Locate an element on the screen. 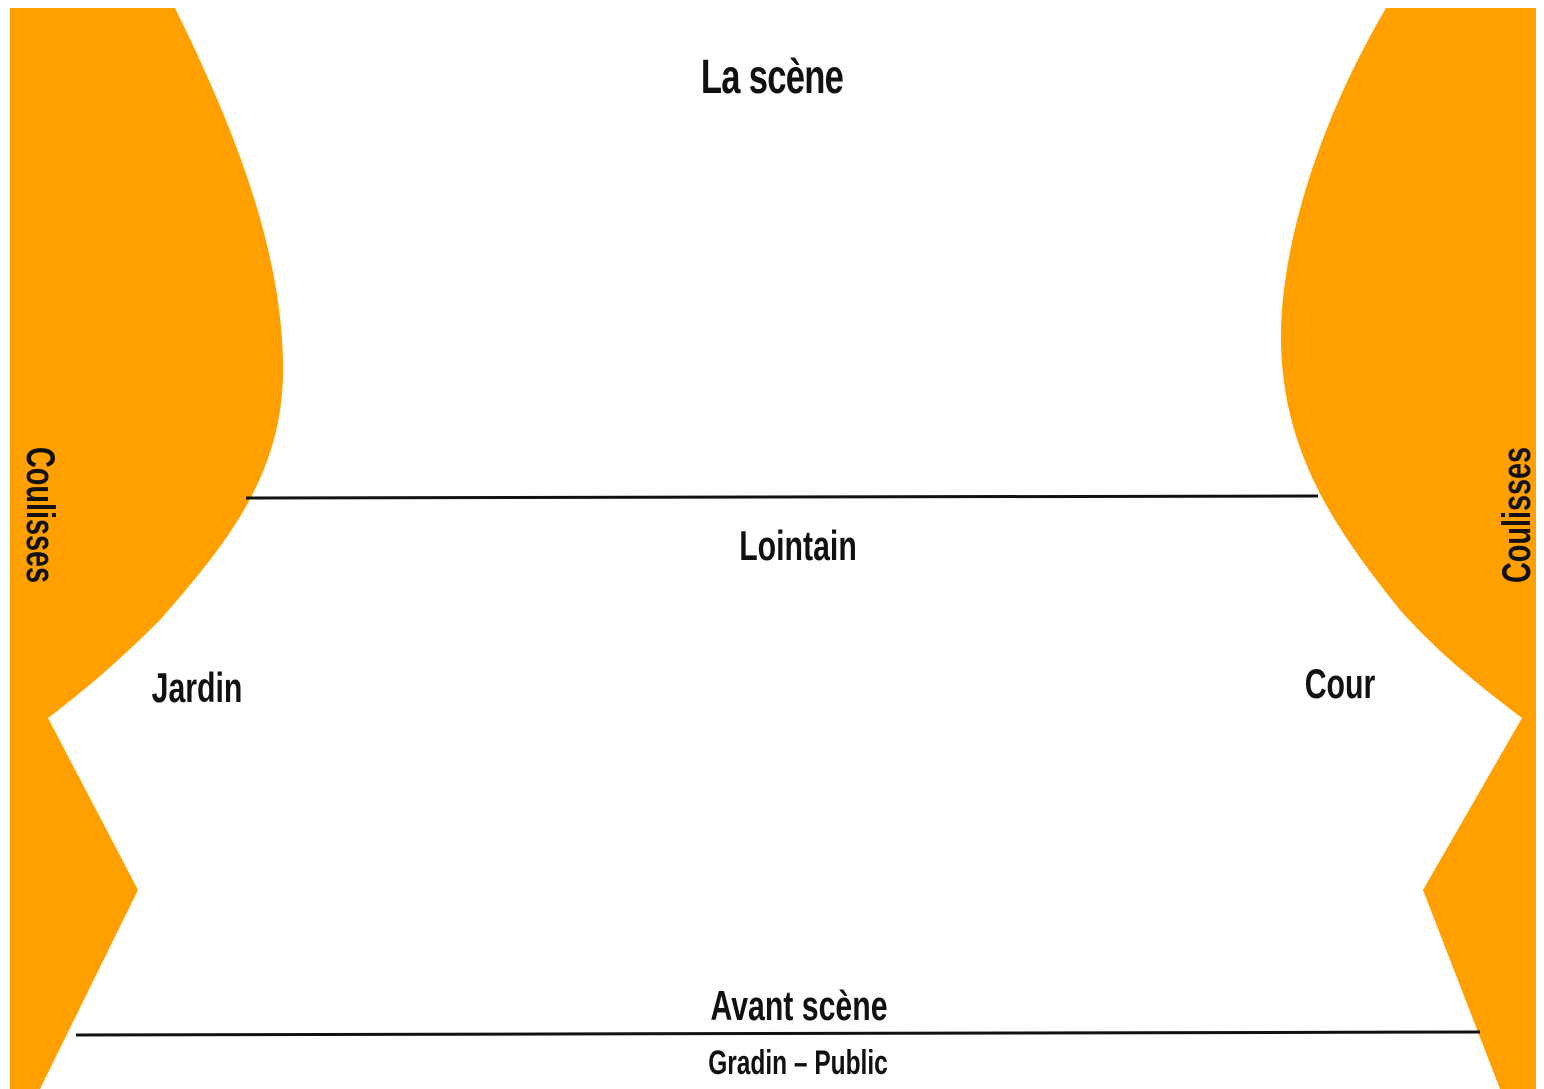 Image resolution: width=1544 pixels, height=1089 pixels. back-stage-line is located at coordinates (782, 497).